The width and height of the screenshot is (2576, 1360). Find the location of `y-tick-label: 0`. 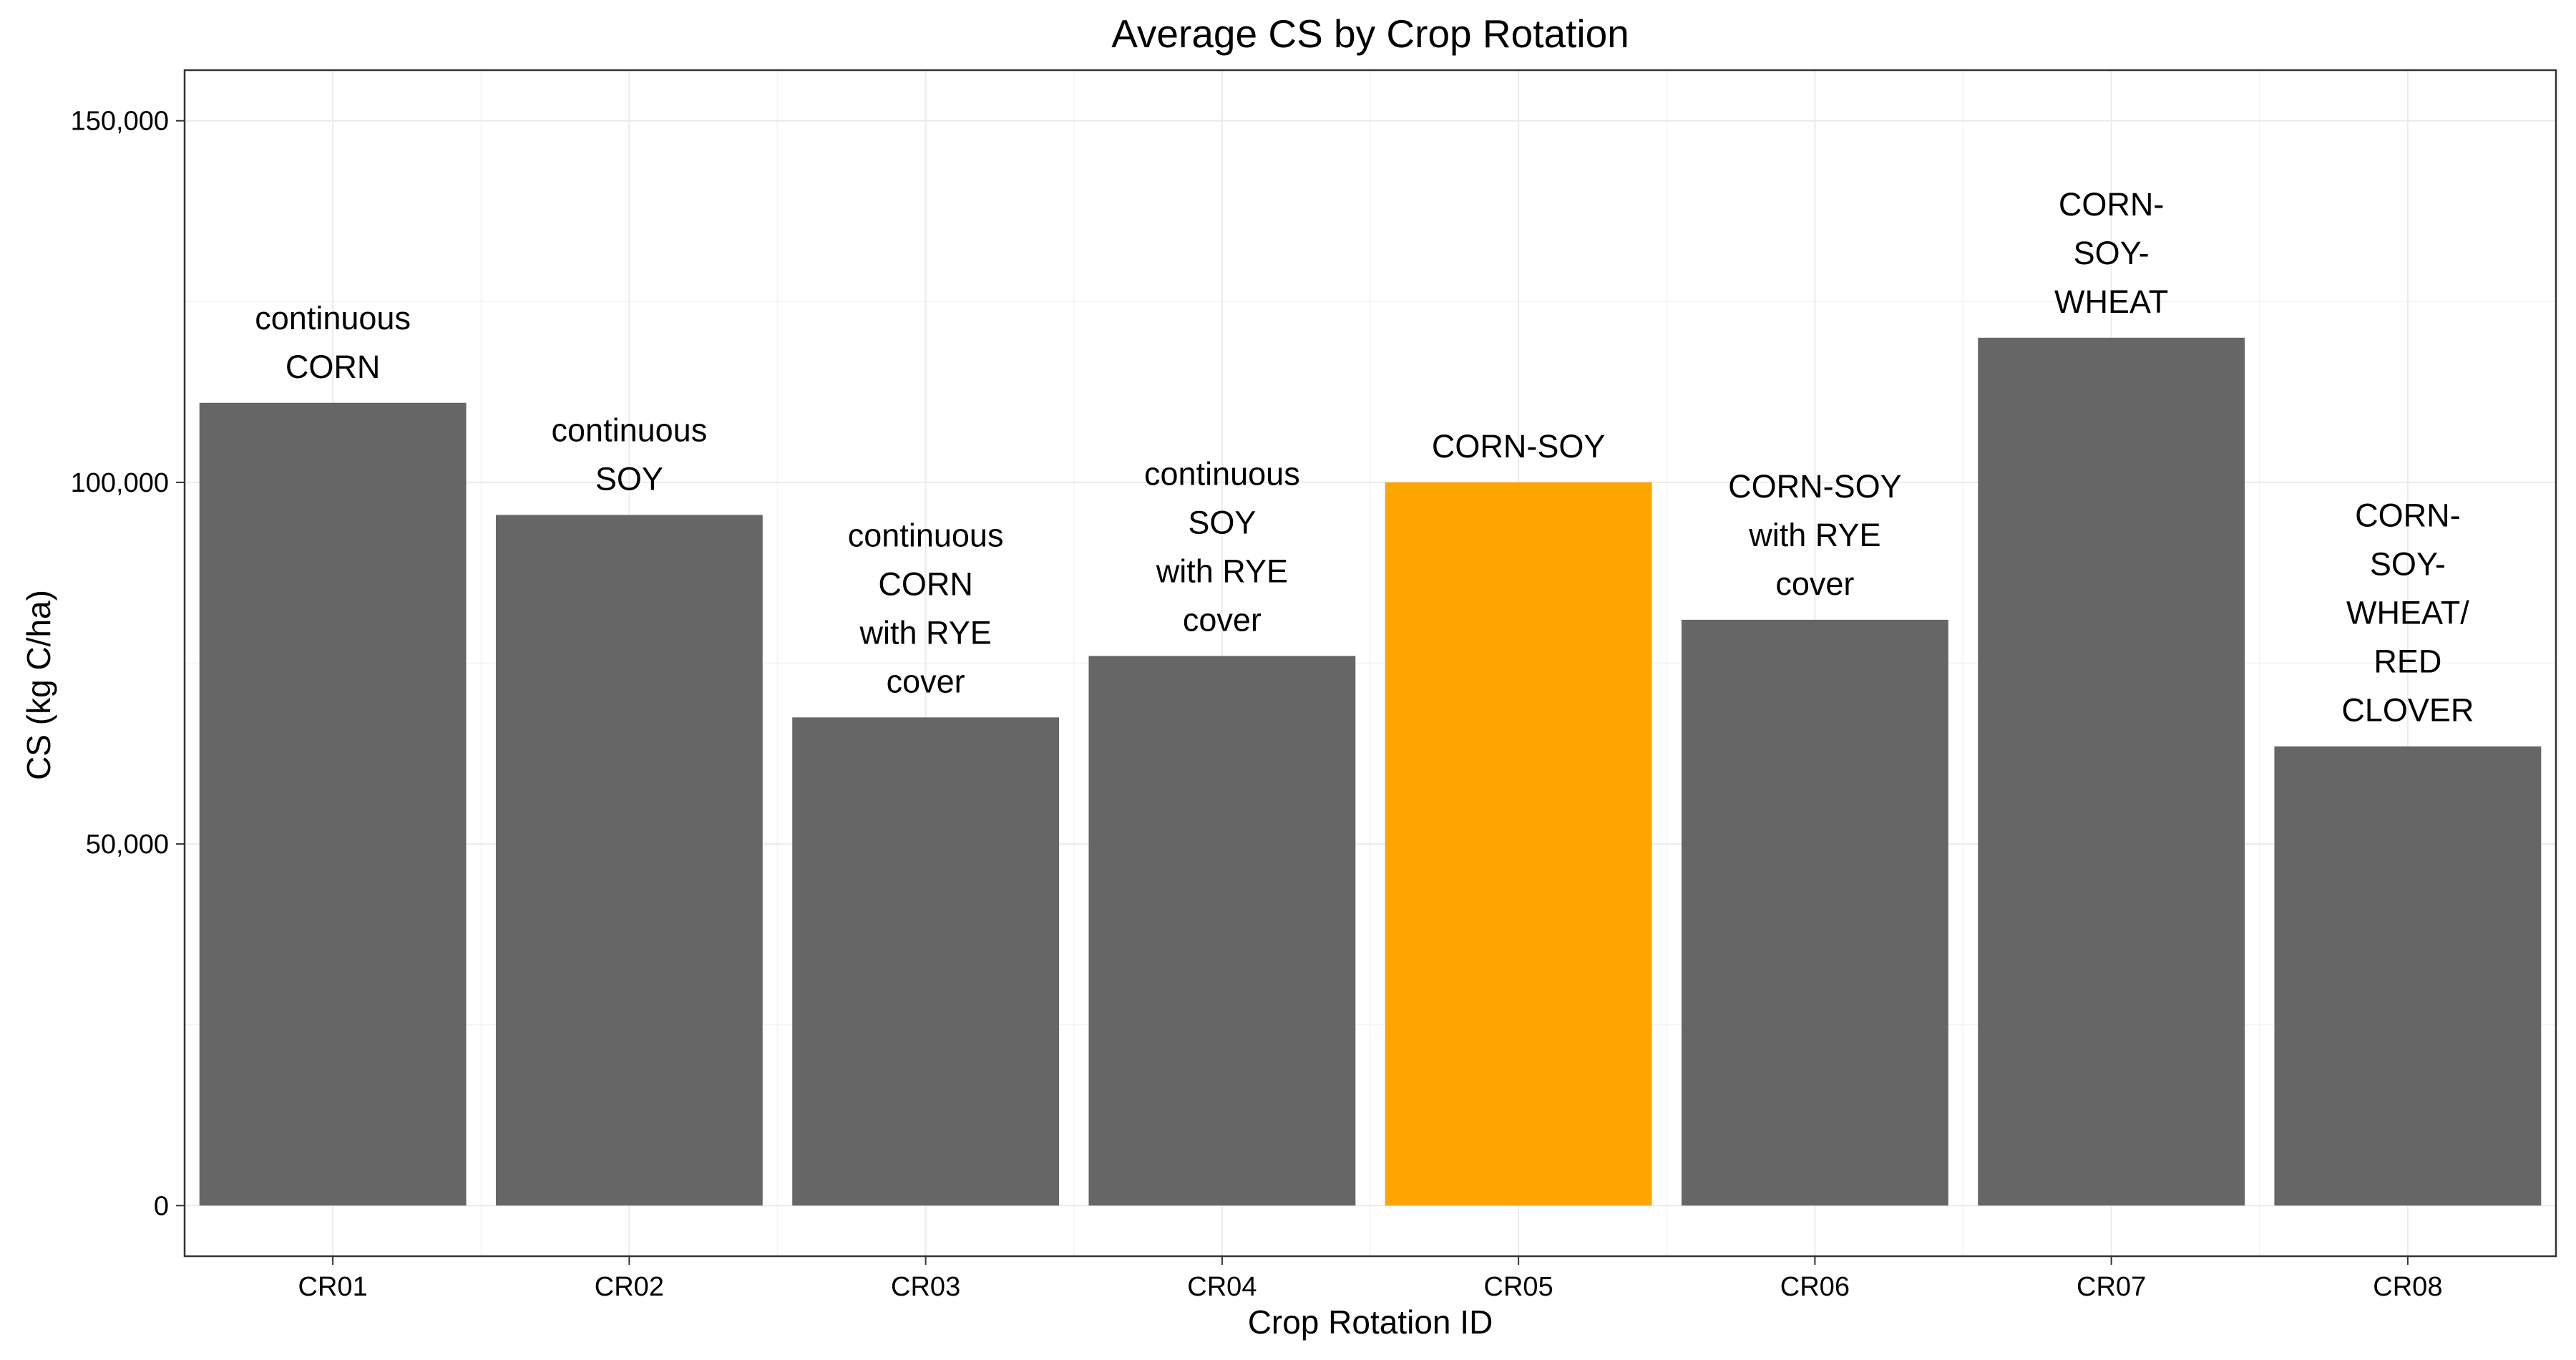

y-tick-label: 0 is located at coordinates (161, 1206).